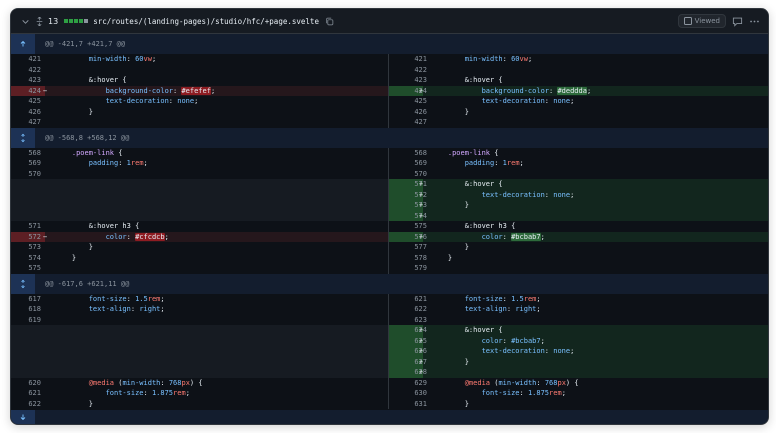 This screenshot has height=433, width=776. Describe the element at coordinates (420, 173) in the screenshot. I see `line-number-right: 570` at that location.